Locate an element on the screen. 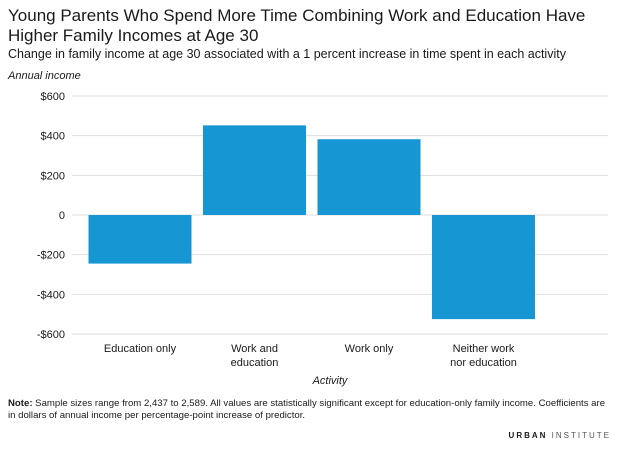  x-tick-label: Work and education is located at coordinates (255, 356).